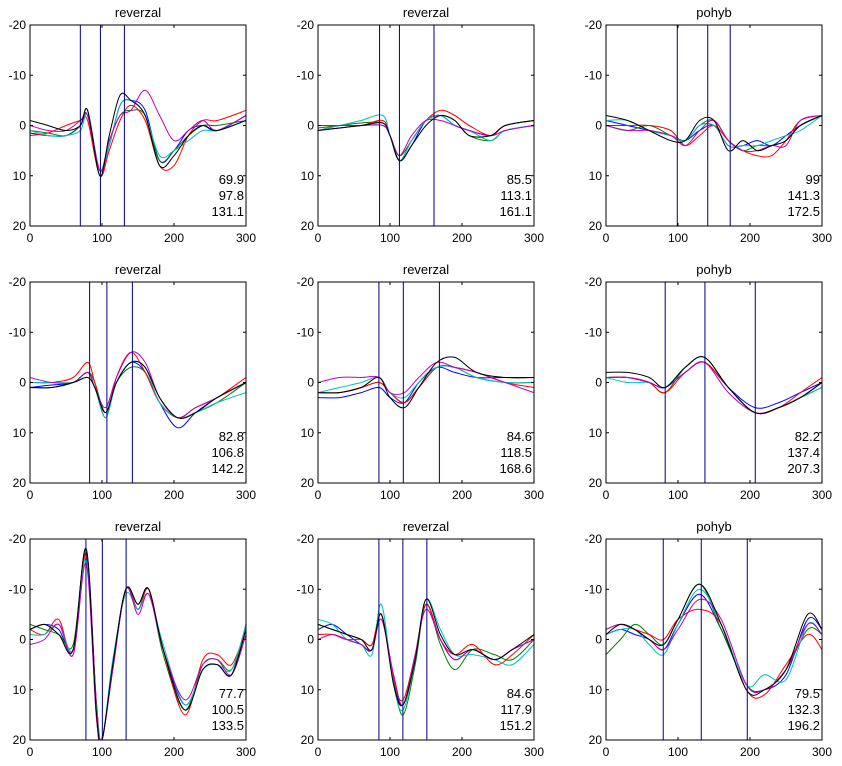 This screenshot has width=842, height=766. Describe the element at coordinates (516, 709) in the screenshot. I see `latency-label-2: 117.9` at that location.